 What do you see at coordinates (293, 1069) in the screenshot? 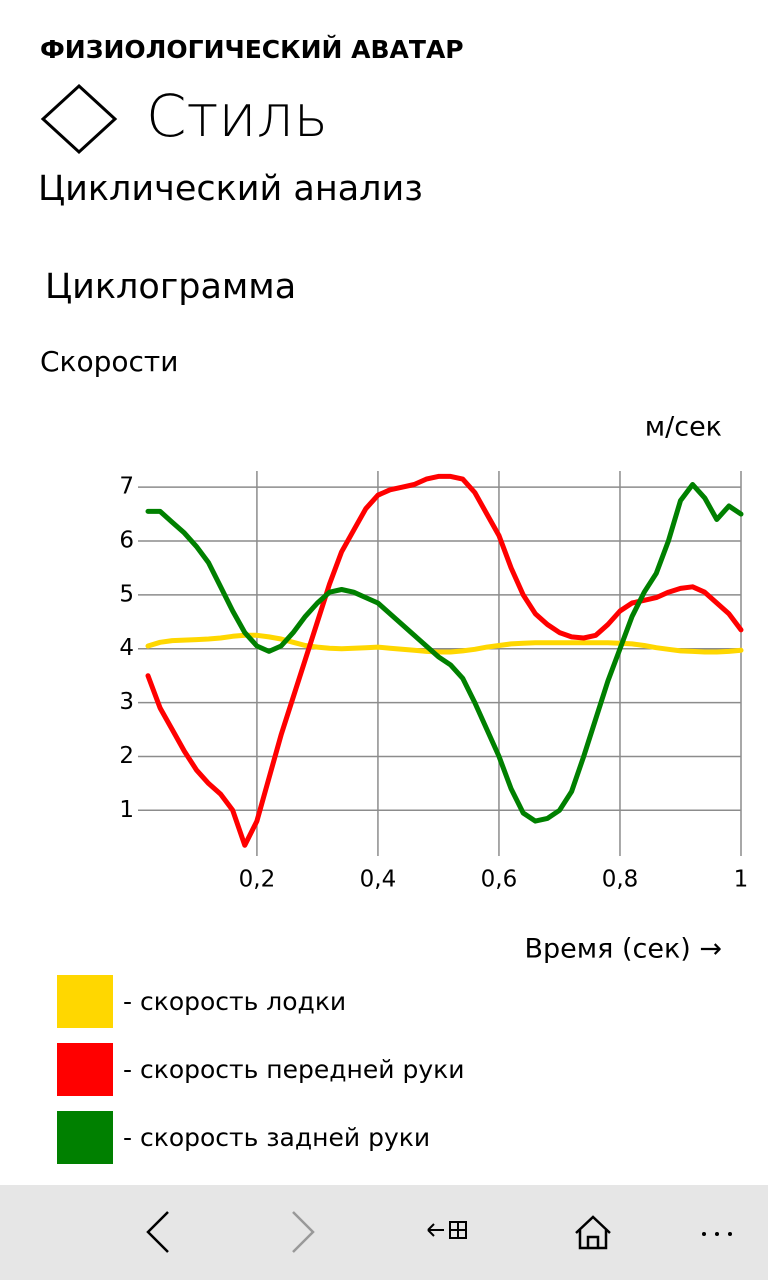
I see `legend-label: - скорость передней руки` at bounding box center [293, 1069].